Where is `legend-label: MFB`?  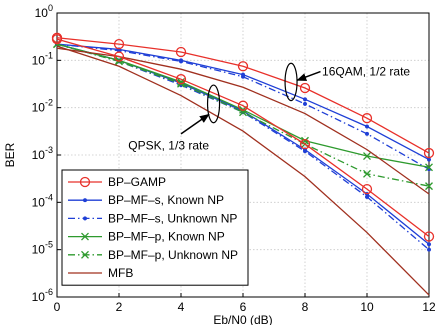
legend-label: MFB is located at coordinates (120, 273).